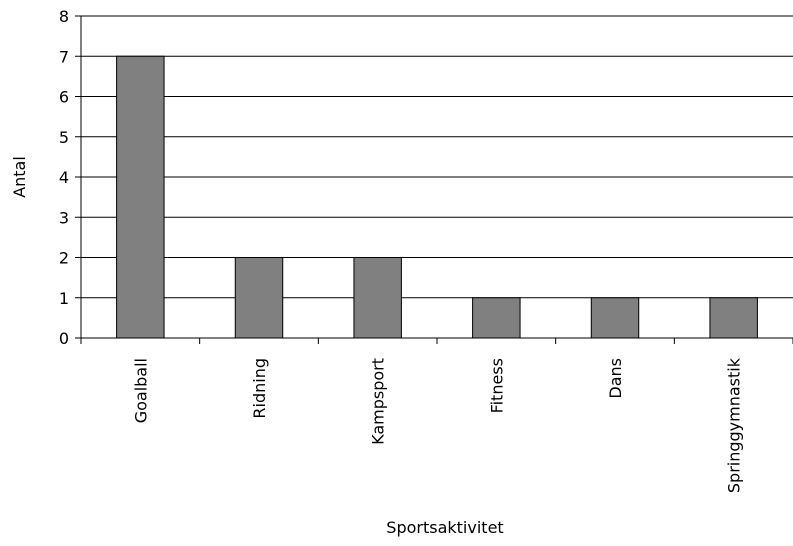 The image size is (793, 546). I want to click on bar-ridning, so click(259, 298).